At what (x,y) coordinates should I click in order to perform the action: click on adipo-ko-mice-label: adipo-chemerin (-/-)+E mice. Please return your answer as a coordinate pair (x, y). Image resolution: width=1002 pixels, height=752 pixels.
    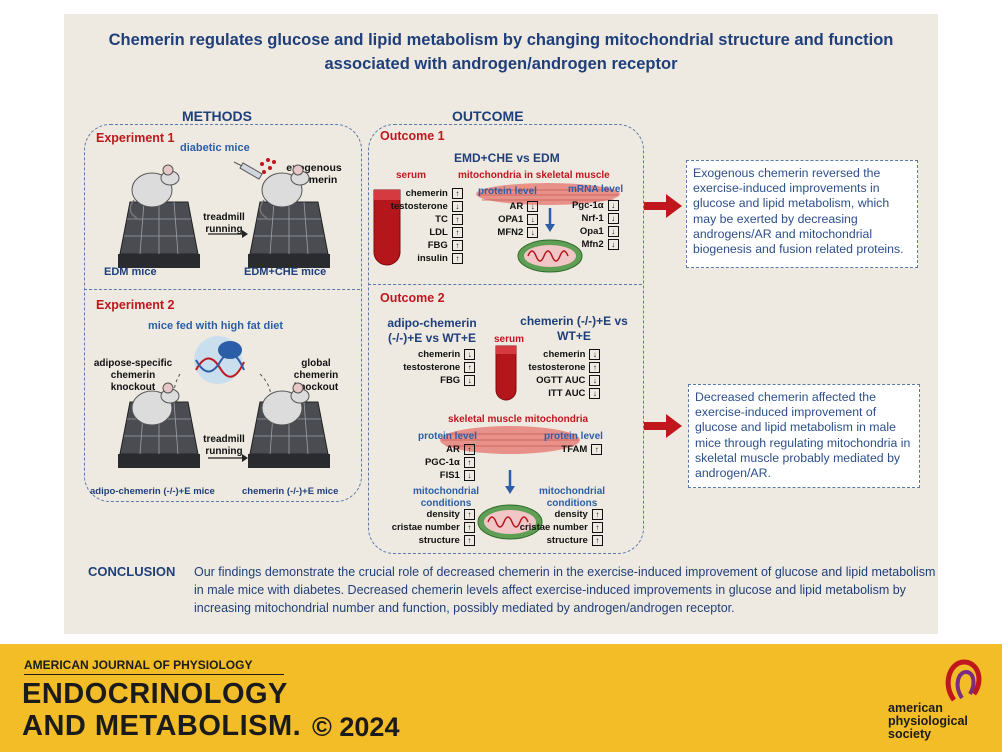
    Looking at the image, I should click on (152, 491).